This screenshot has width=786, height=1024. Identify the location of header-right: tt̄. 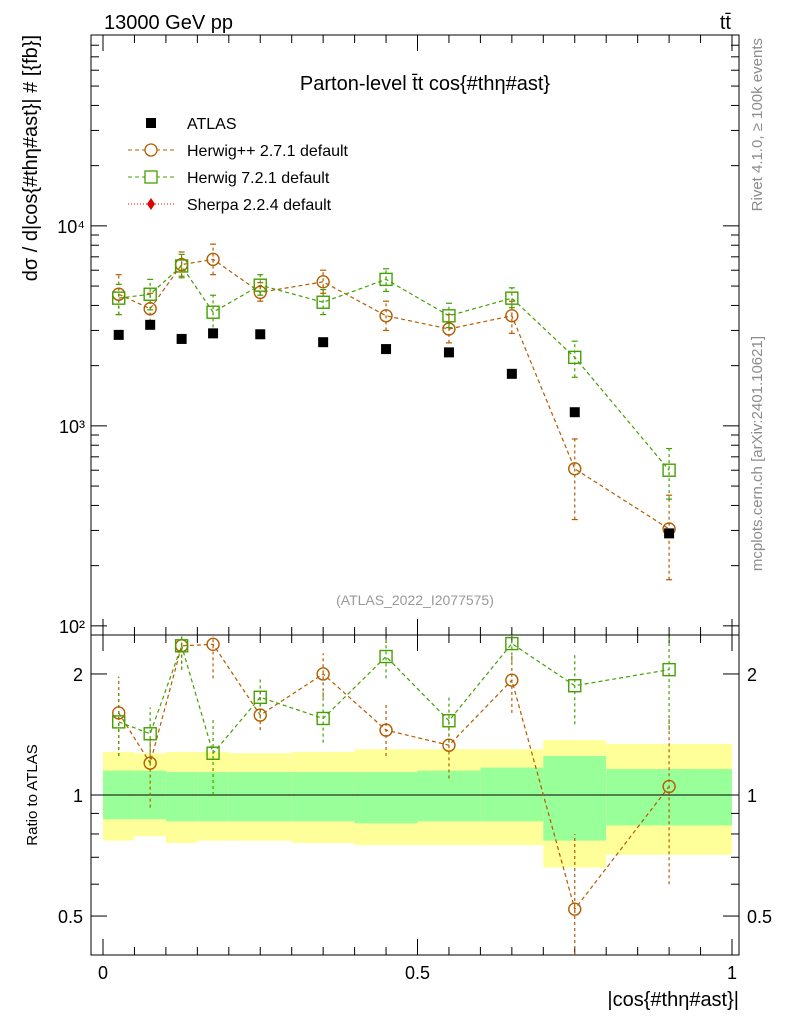
(726, 23).